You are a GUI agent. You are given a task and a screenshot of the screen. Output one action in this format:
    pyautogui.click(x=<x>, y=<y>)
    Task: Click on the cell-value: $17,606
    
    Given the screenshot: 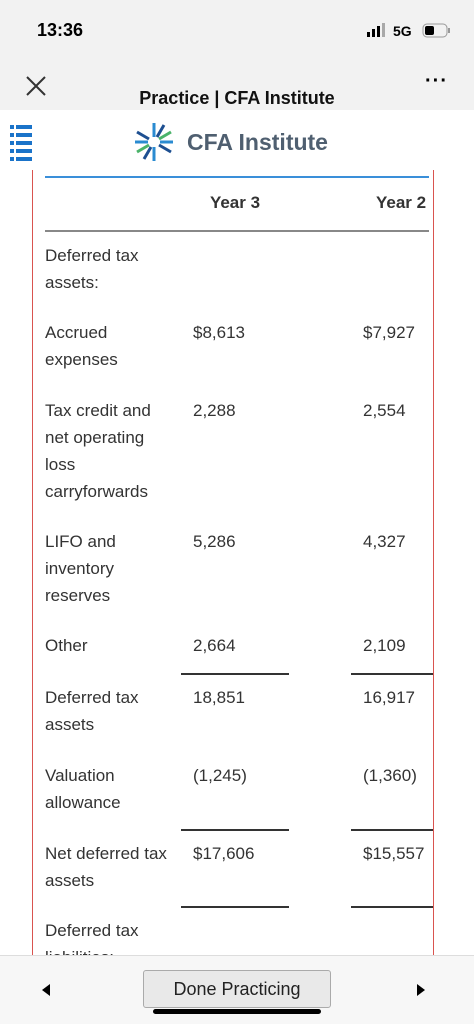 What is the action you would take?
    pyautogui.click(x=224, y=853)
    